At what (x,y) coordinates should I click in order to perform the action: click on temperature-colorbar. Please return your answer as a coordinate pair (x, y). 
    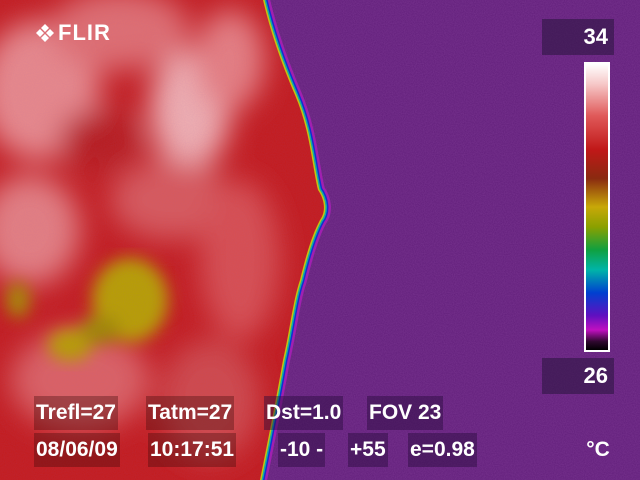
    Looking at the image, I should click on (597, 207).